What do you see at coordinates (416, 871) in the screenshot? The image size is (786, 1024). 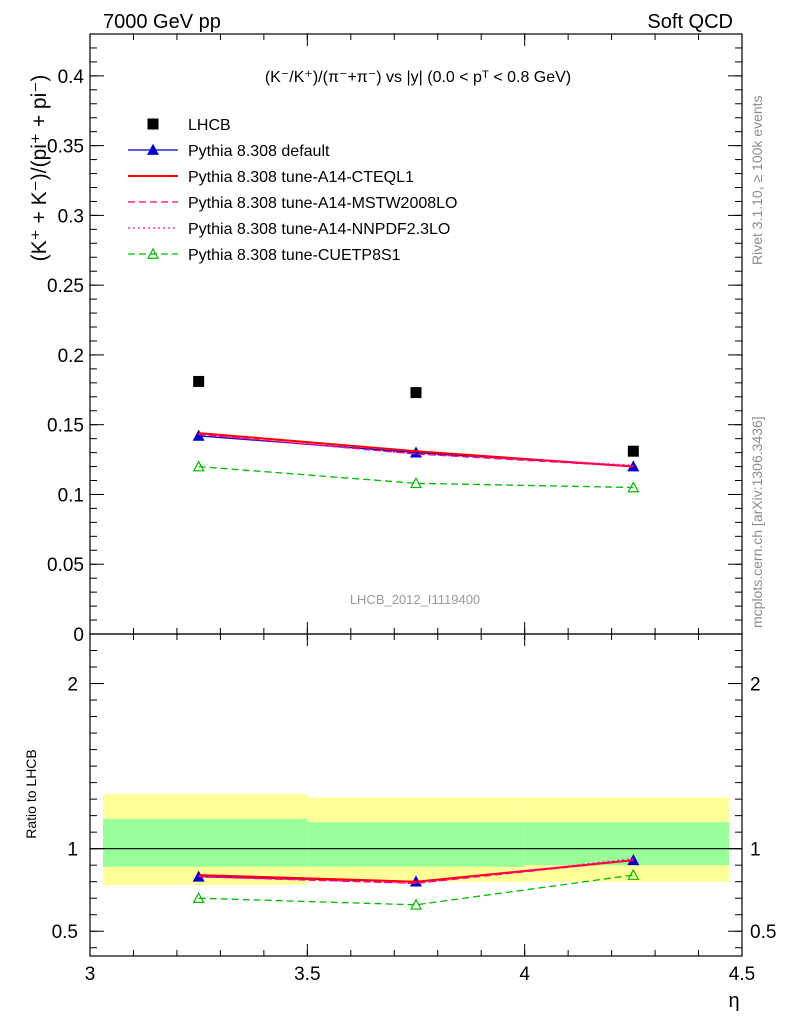 I see `ratio-pythia-8-308-tune-a14-mstw2008lo-line` at bounding box center [416, 871].